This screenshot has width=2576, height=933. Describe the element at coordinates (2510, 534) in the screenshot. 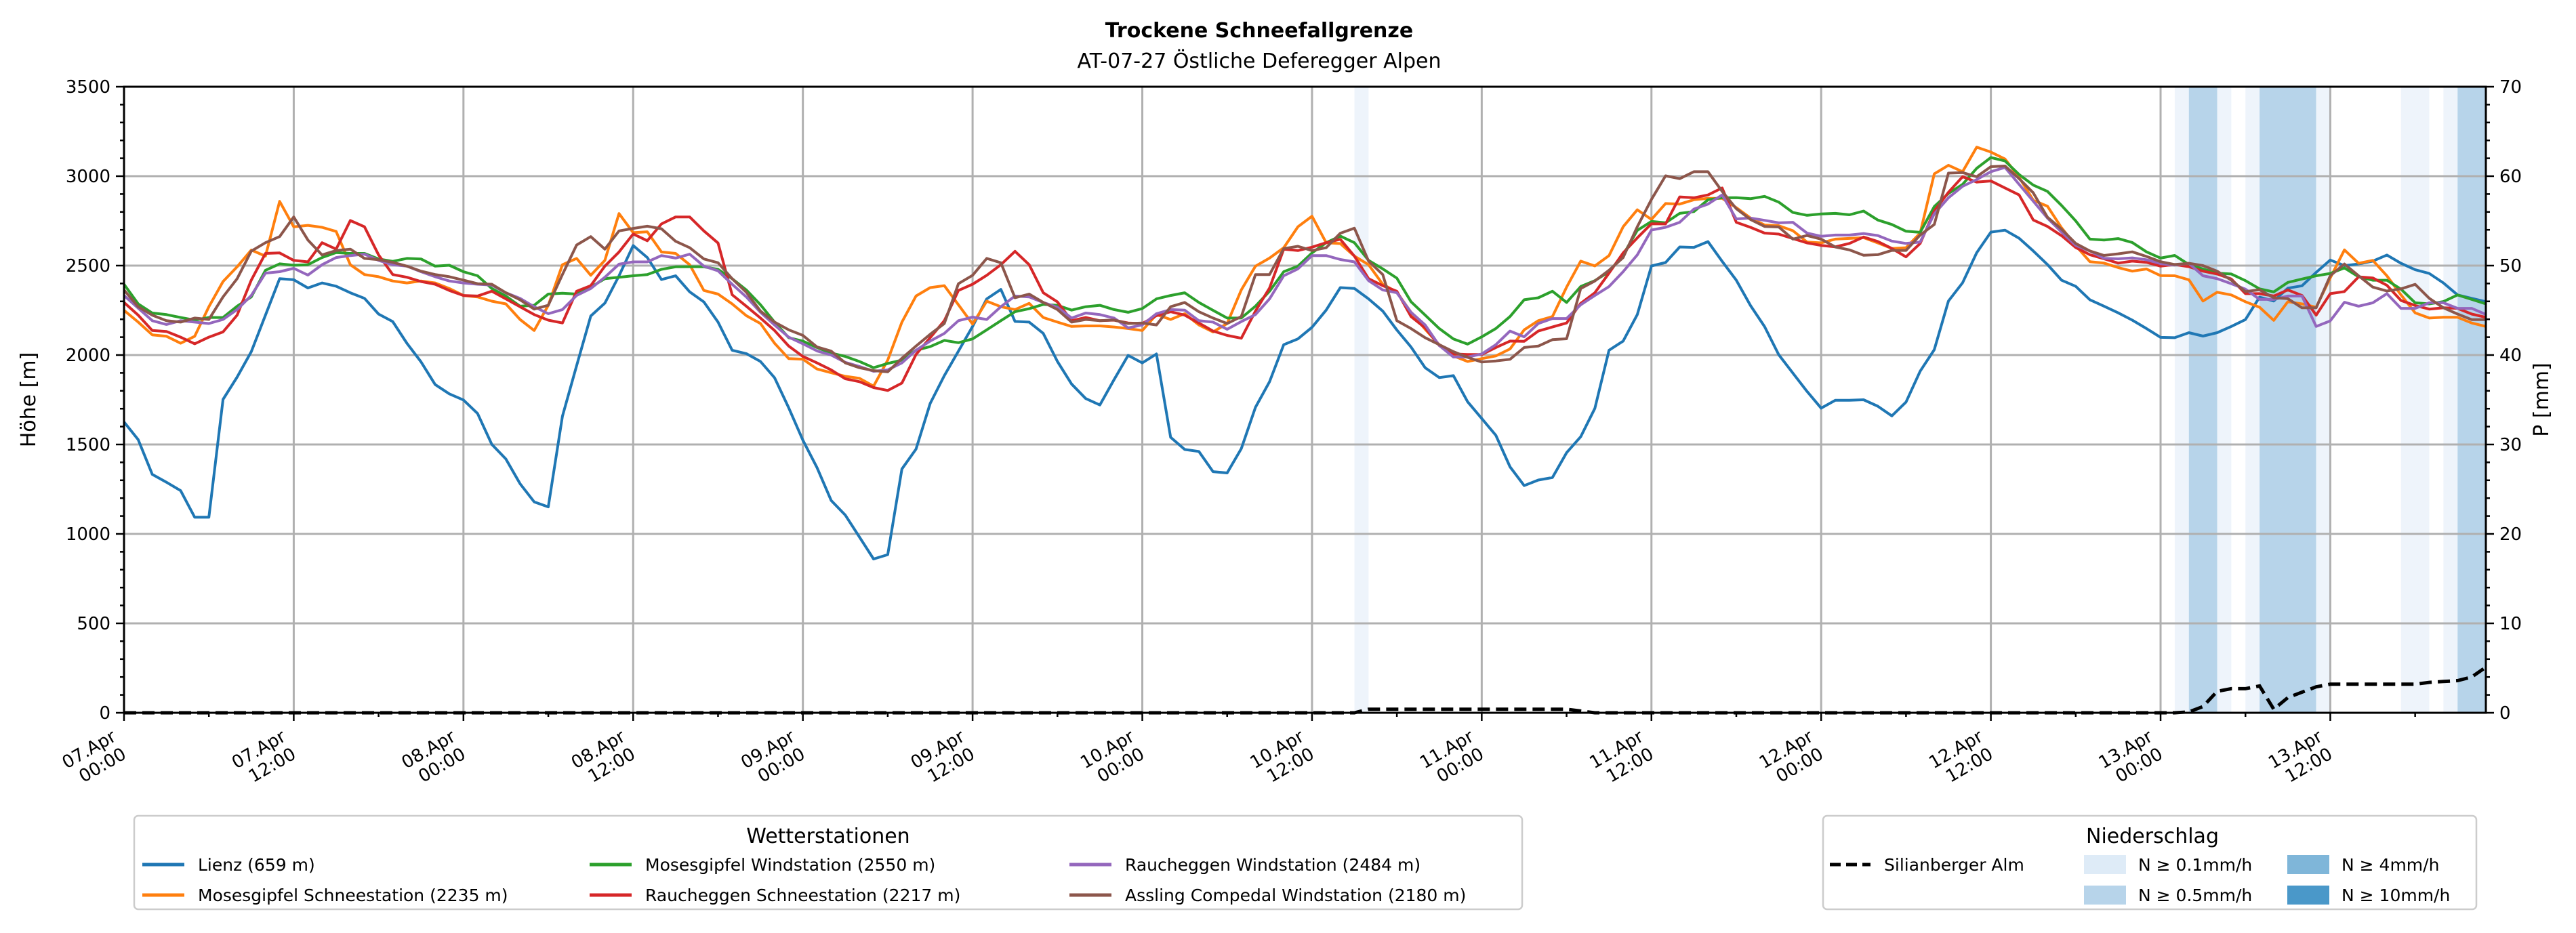

I see `y-tick-label-right: 20` at that location.